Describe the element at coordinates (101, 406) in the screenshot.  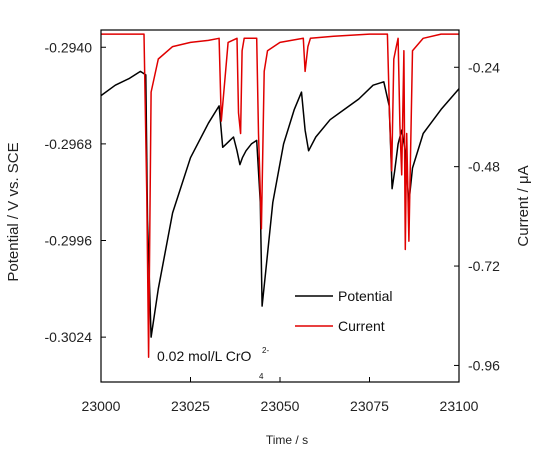
I see `x-tick-label: 23000` at that location.